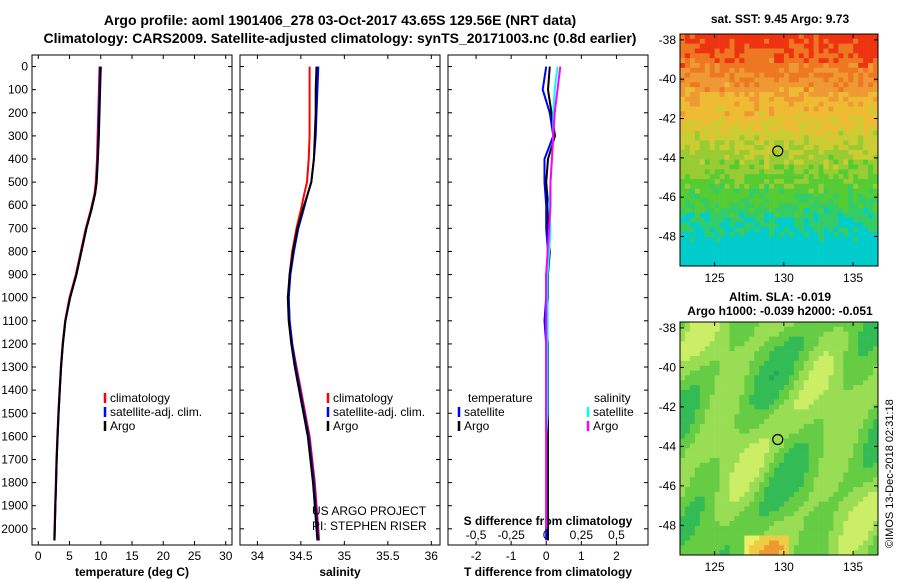  What do you see at coordinates (14, 506) in the screenshot?
I see `depth-tick-label: 1900` at bounding box center [14, 506].